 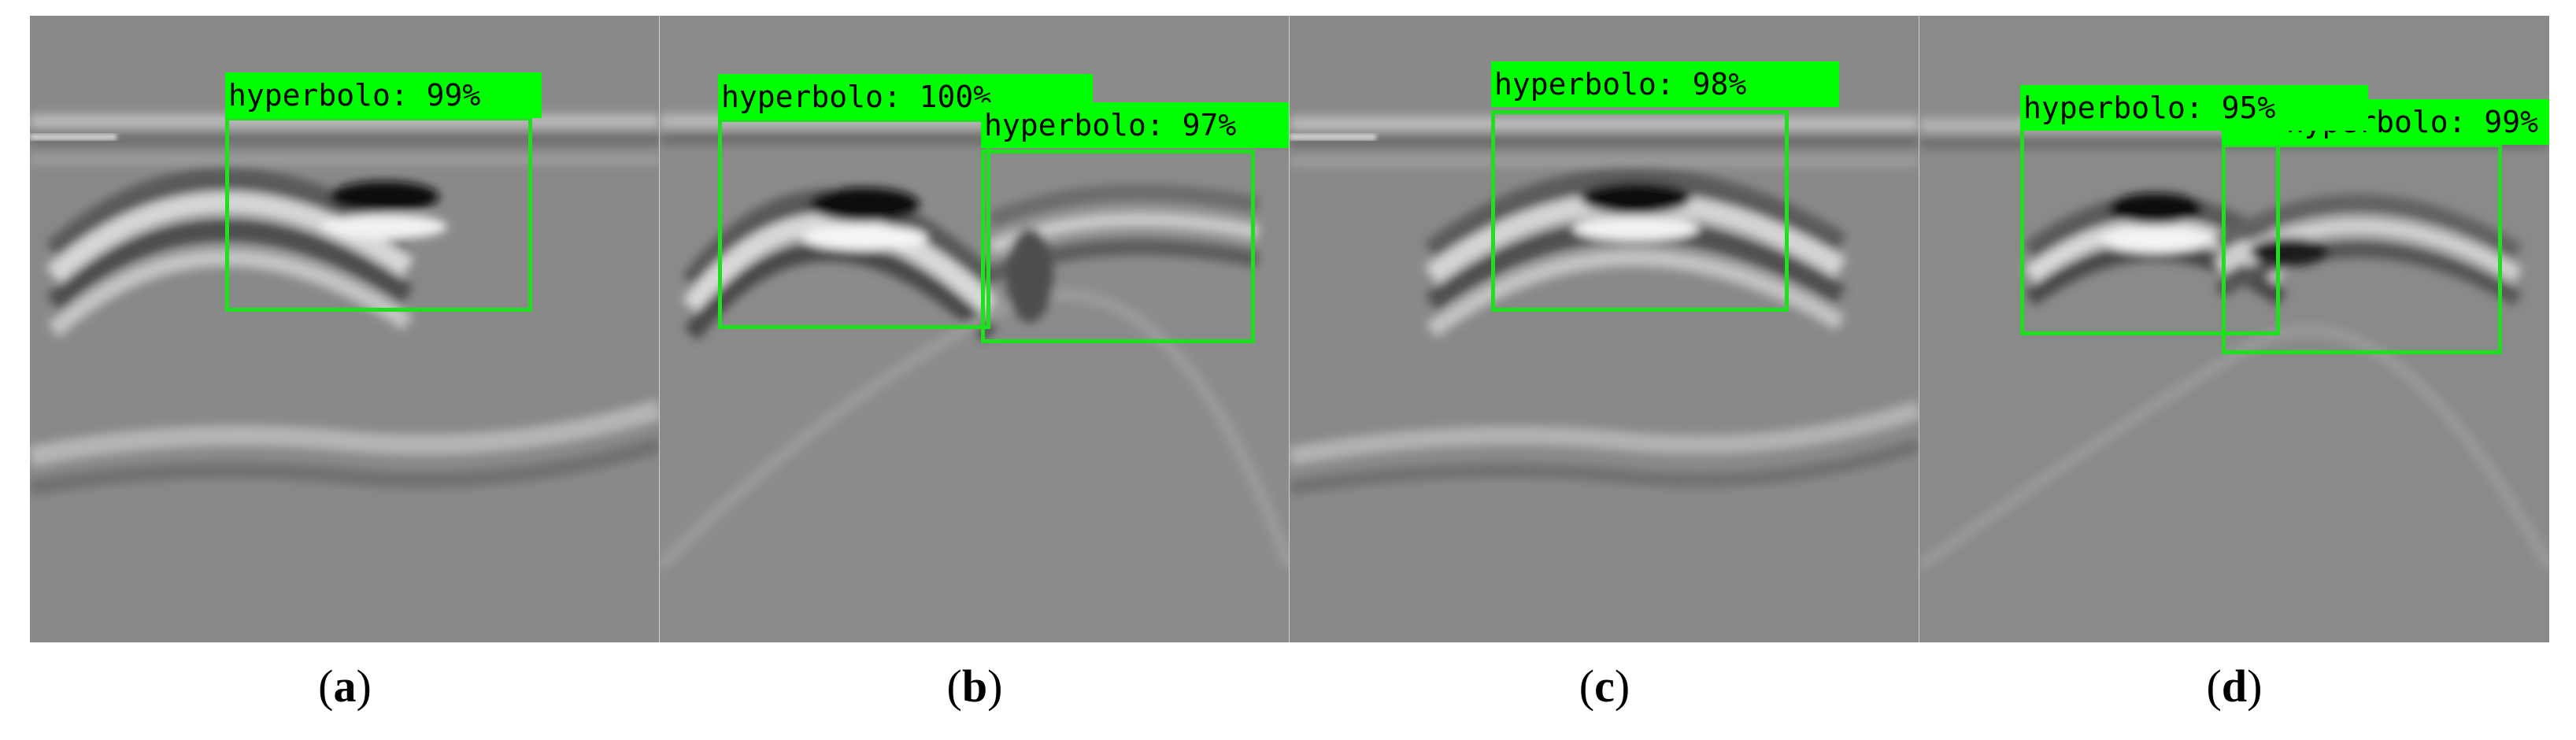 I want to click on detection-label: hyperbolo: 98%, so click(x=1665, y=84).